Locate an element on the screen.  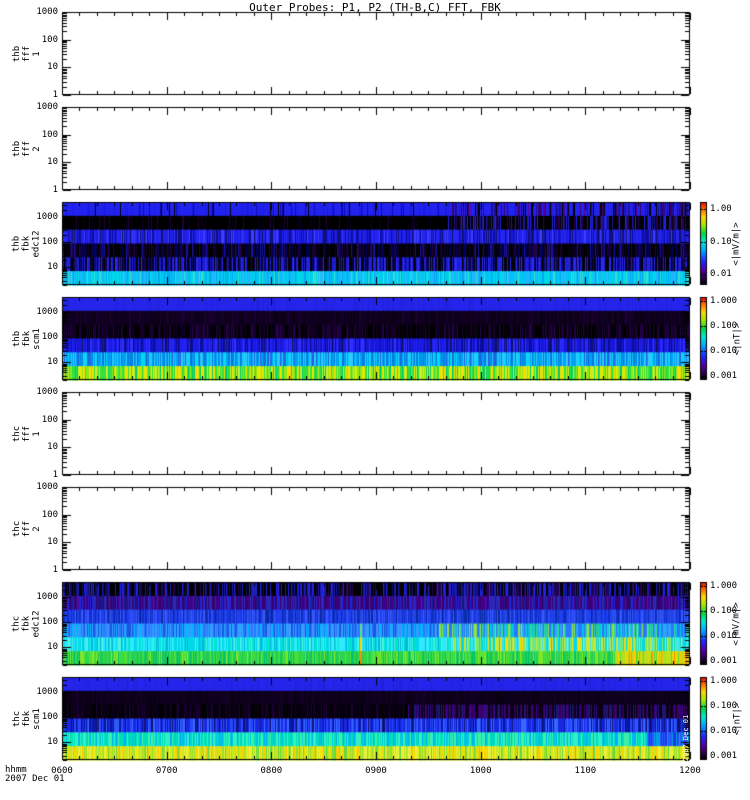
ytick-label-thb-fff-2: 10 is located at coordinates (52, 162).